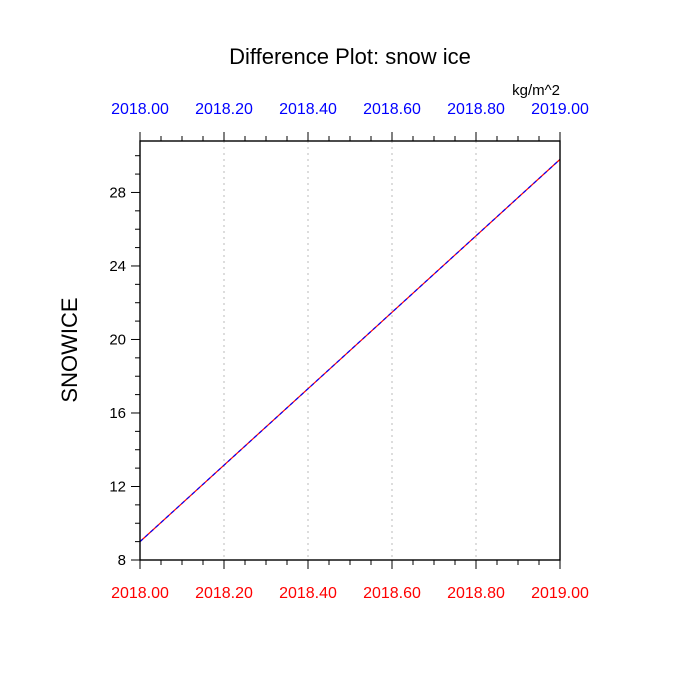  Describe the element at coordinates (392, 593) in the screenshot. I see `x-tick-label-bottom: 2018.60` at that location.